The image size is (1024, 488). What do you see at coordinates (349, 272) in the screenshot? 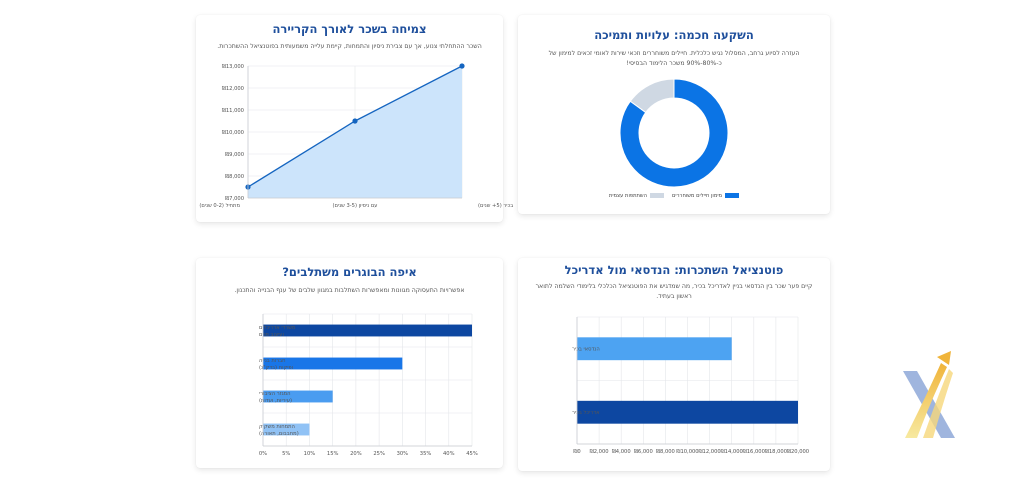
I see `employment-title: איפה הבוגרים משתלבים?` at bounding box center [349, 272].